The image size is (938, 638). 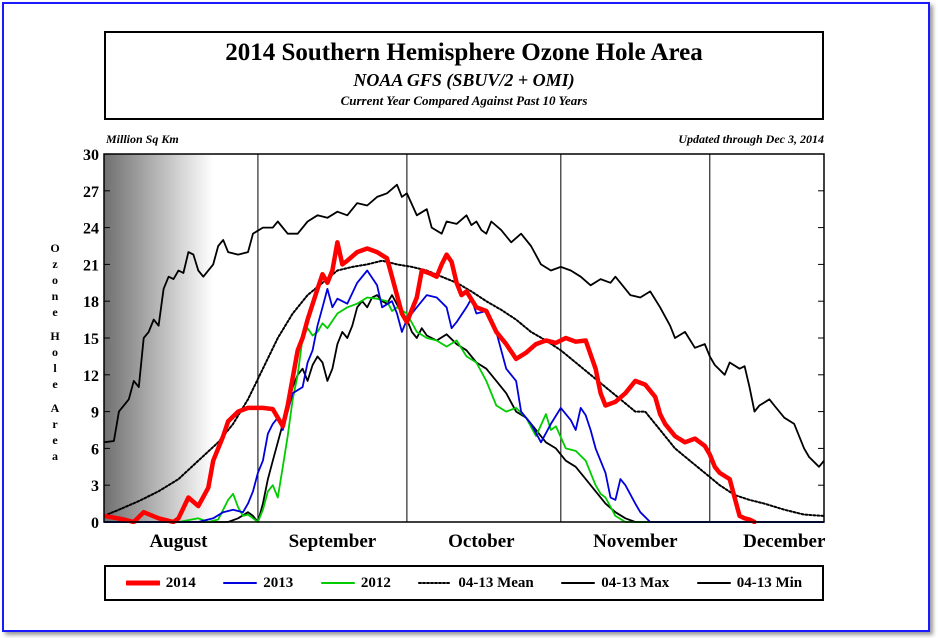 I want to click on y-tick-label: 27, so click(x=91, y=192).